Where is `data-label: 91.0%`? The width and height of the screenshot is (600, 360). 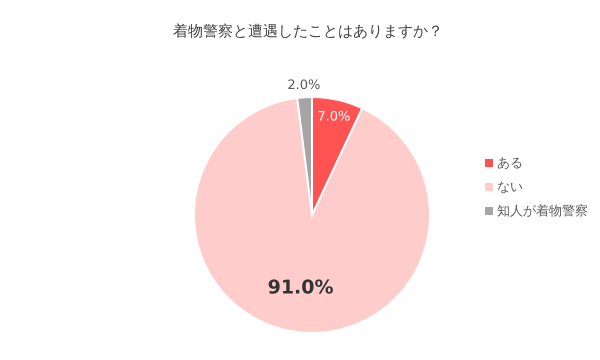
data-label: 91.0% is located at coordinates (301, 287).